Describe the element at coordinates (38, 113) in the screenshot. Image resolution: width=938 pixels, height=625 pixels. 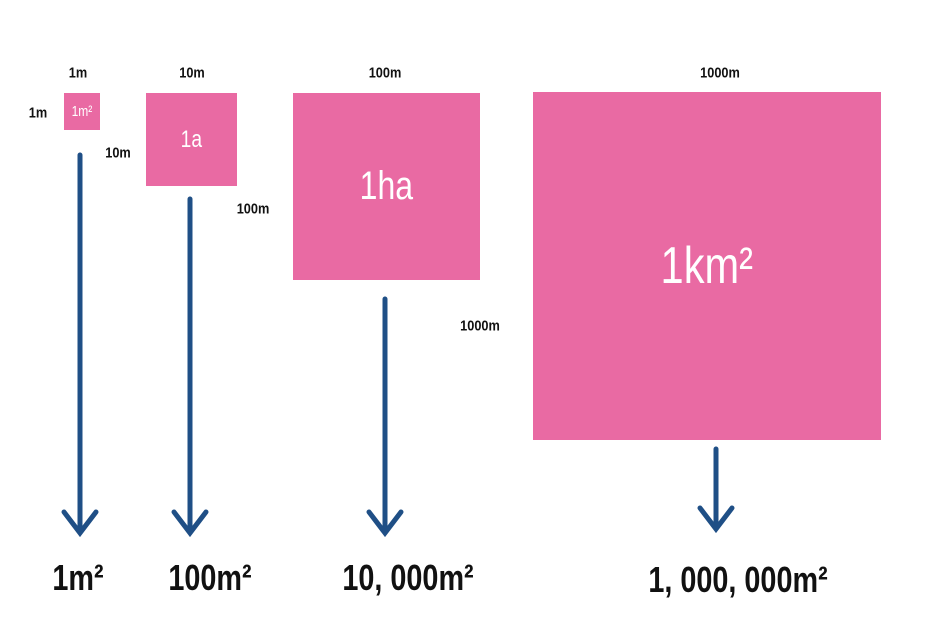
I see `side-left-1: 1m` at that location.